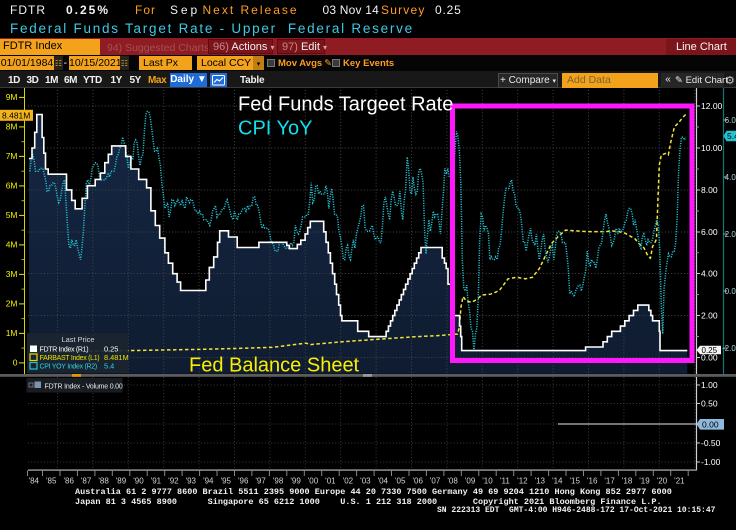 This screenshot has height=530, width=736. What do you see at coordinates (709, 403) in the screenshot?
I see `svg-text: 0.50` at bounding box center [709, 403].